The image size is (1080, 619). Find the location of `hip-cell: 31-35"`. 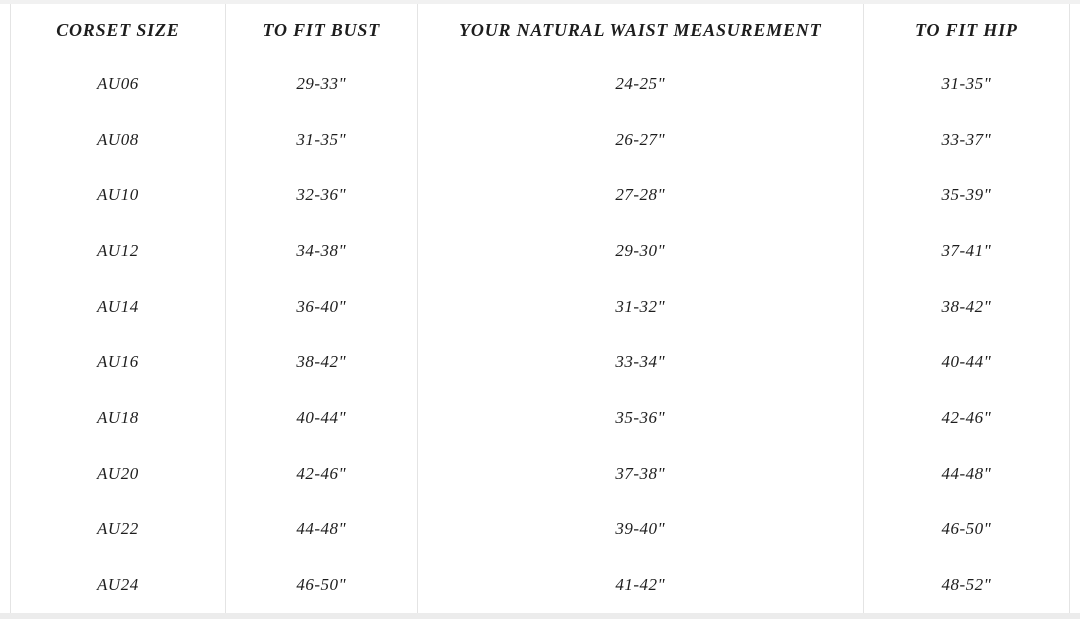

hip-cell: 31-35" is located at coordinates (966, 83).